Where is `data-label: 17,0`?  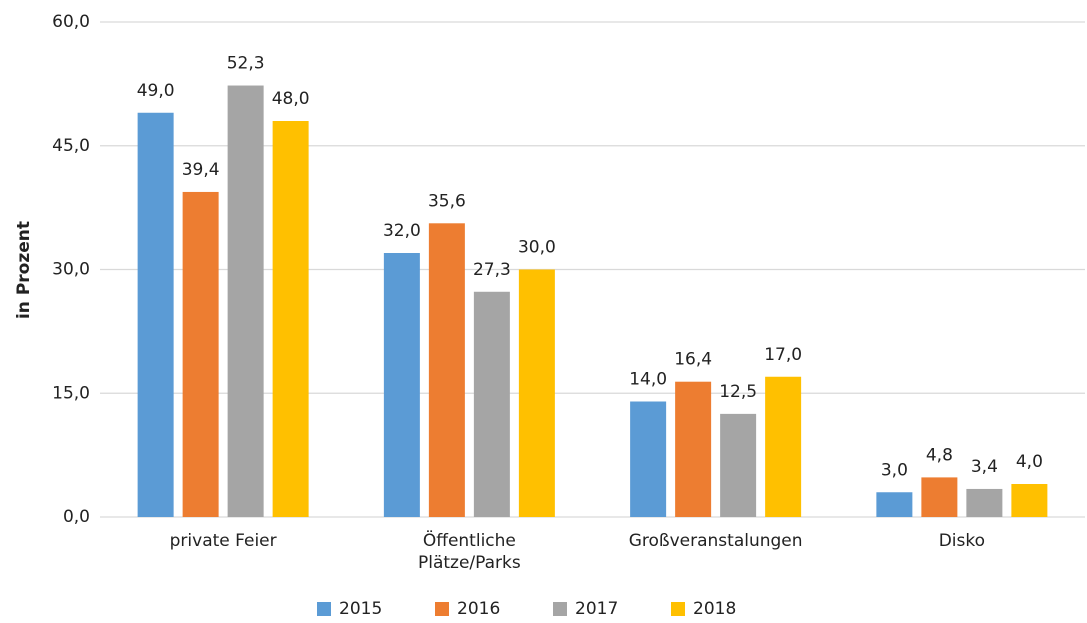 data-label: 17,0 is located at coordinates (783, 355).